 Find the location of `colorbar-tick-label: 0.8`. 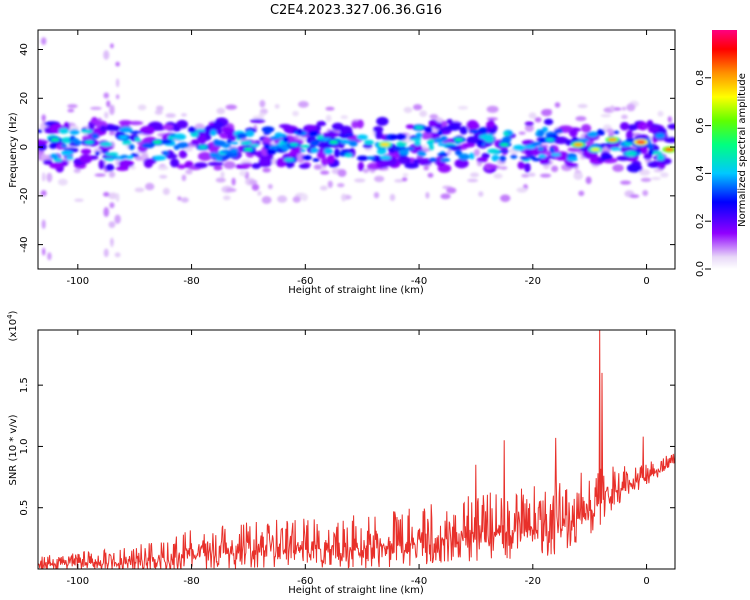

colorbar-tick-label: 0.8 is located at coordinates (700, 78).